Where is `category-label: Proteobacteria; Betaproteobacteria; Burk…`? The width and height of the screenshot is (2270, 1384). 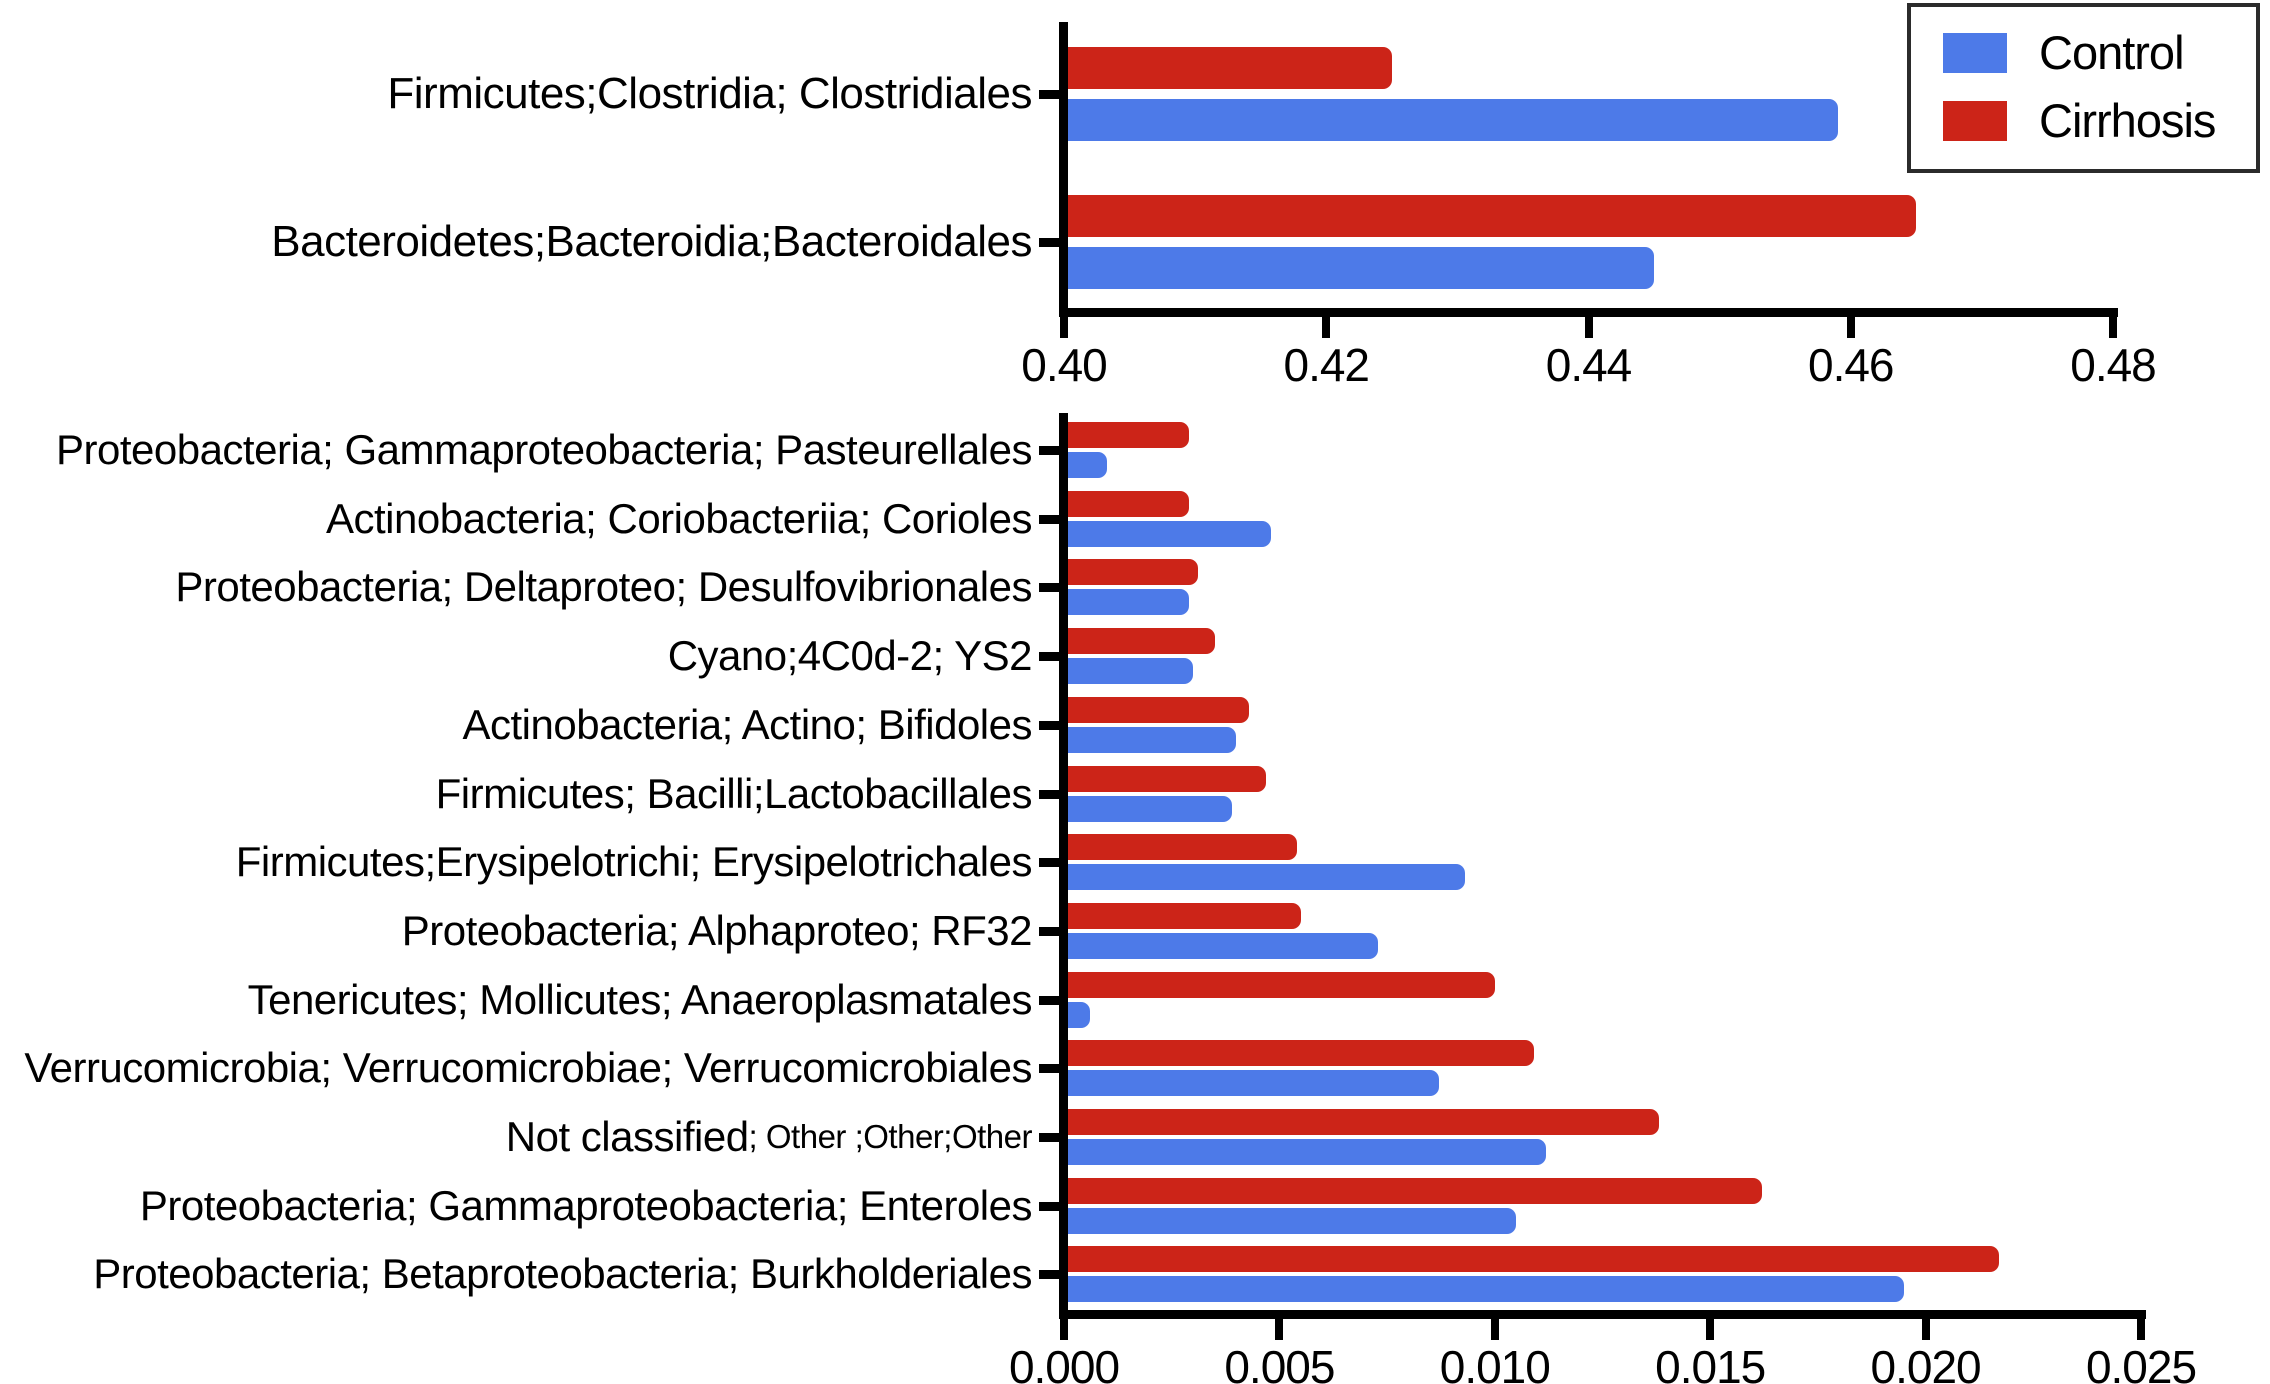 category-label: Proteobacteria; Betaproteobacteria; Burk… is located at coordinates (518, 1274).